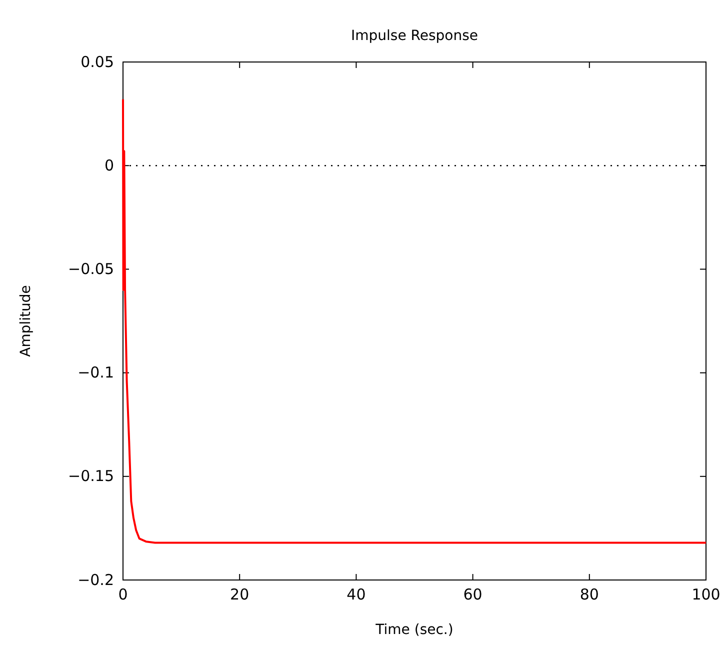 The height and width of the screenshot is (647, 724). Describe the element at coordinates (356, 595) in the screenshot. I see `x-tick-label: 40` at that location.